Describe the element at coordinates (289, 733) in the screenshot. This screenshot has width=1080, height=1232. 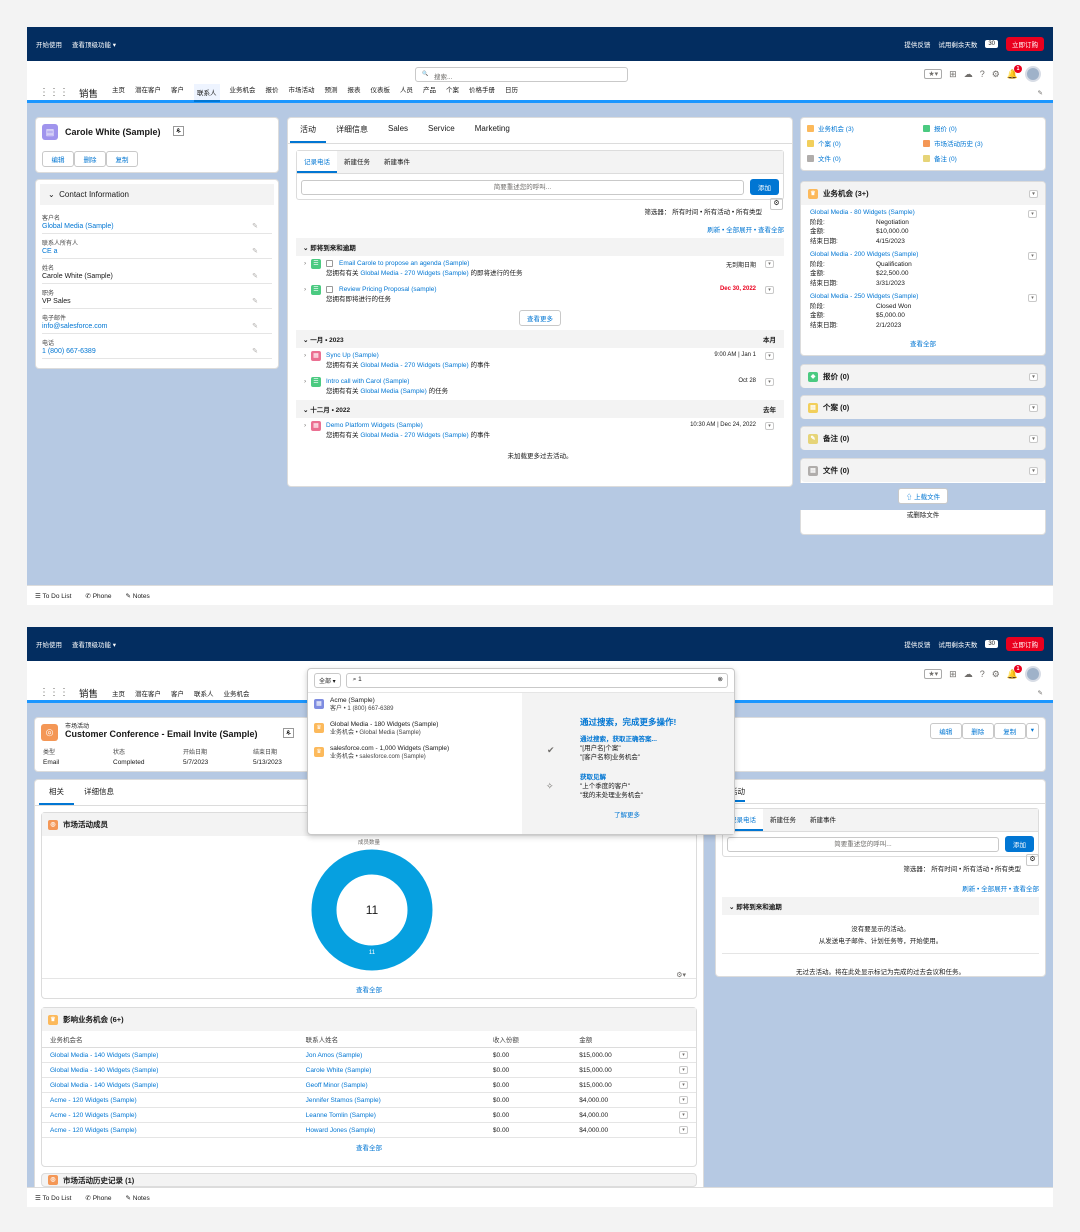
I see `hierarchy-icon: ዹ` at that location.